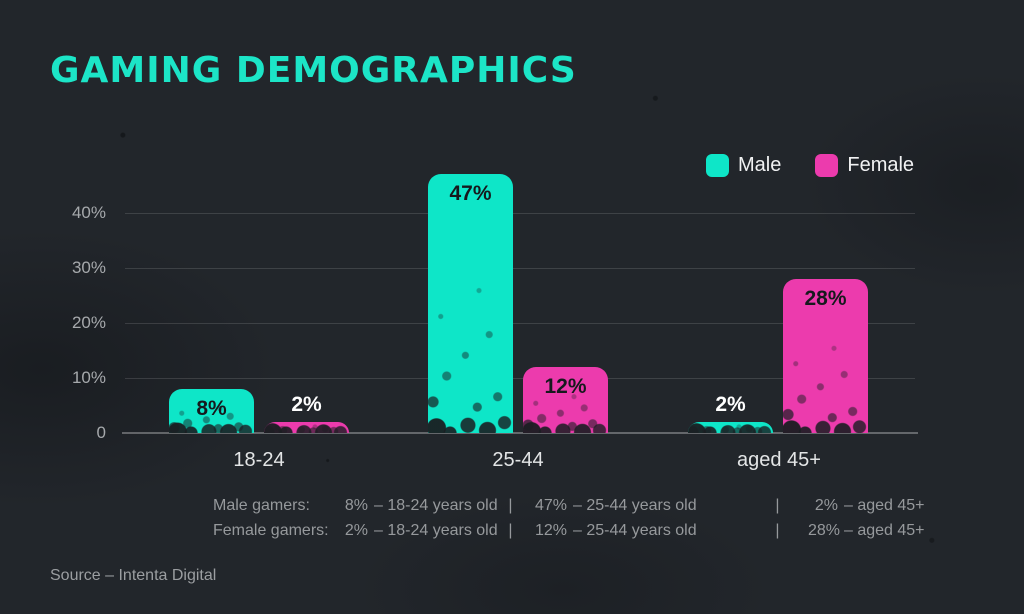 The image size is (1024, 614). I want to click on legend-item-female: Female, so click(864, 165).